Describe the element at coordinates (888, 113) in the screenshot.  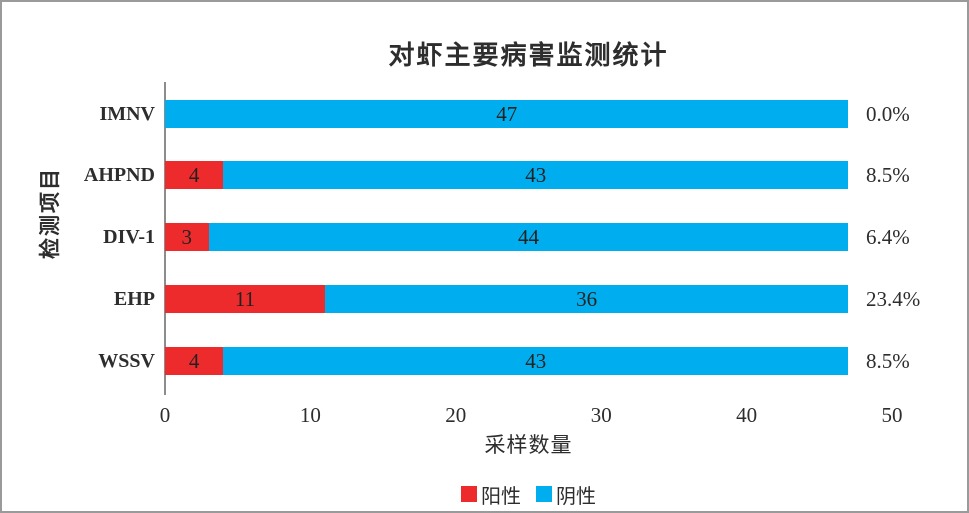
I see `positive-rate-label: 0.0%` at that location.